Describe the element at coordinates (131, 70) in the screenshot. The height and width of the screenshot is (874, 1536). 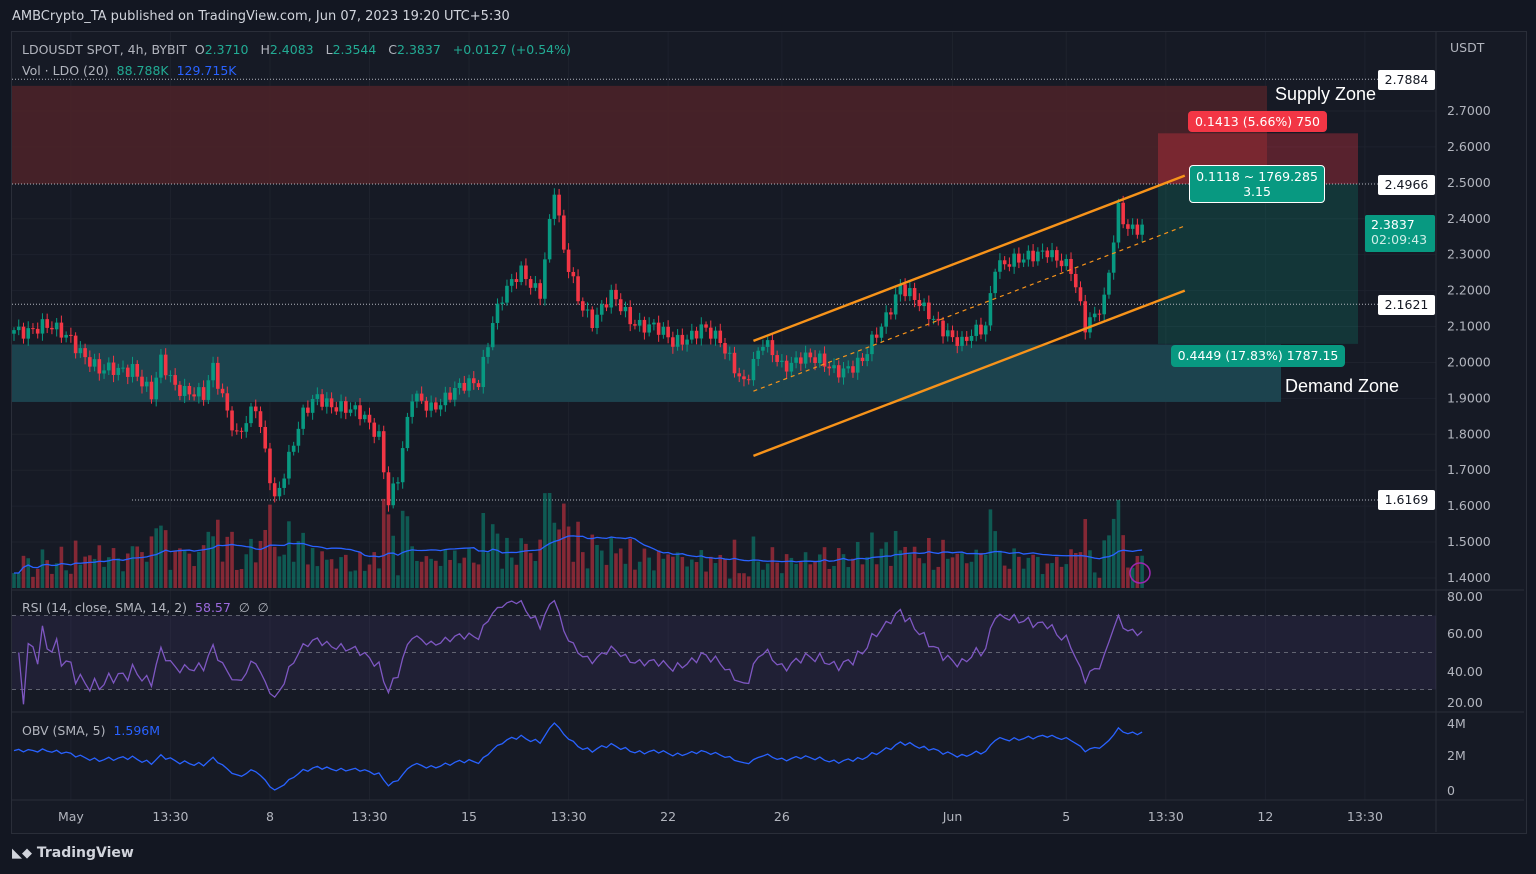
I see `volume-legend: Vol · LDO (20) 88.788K 129.715K` at that location.